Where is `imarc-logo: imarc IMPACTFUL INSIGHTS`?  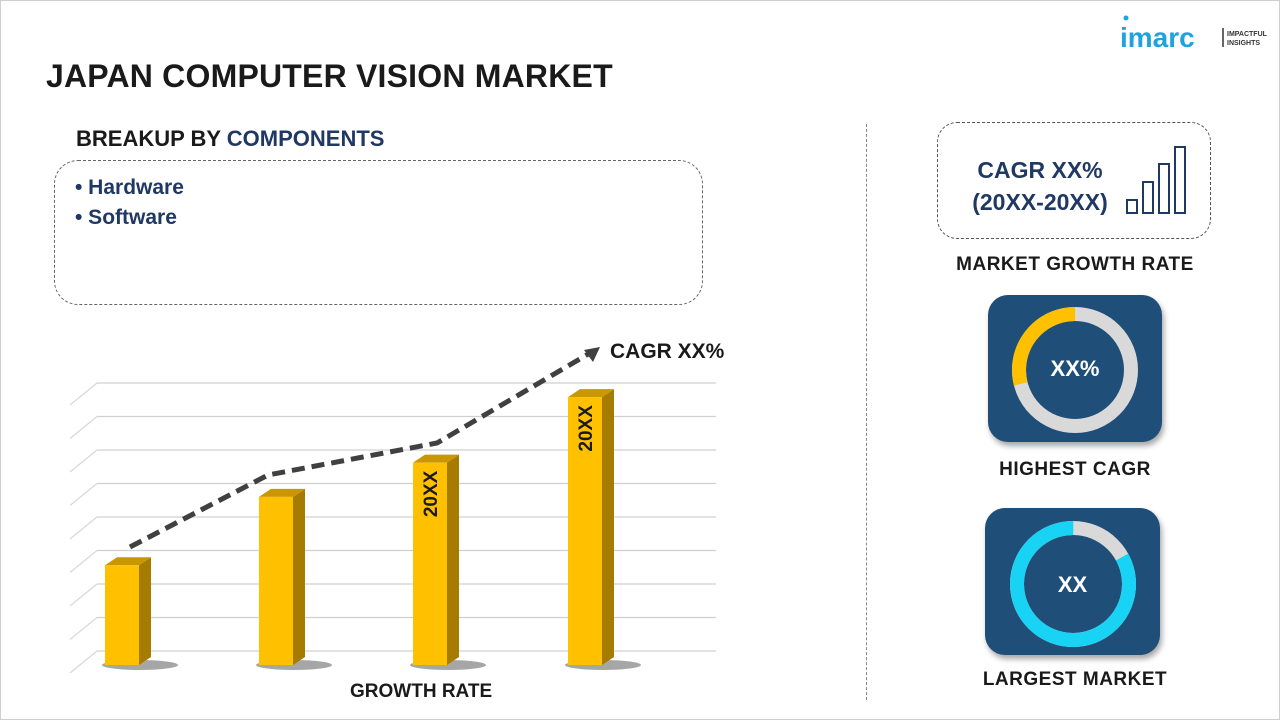
imarc-logo: imarc IMPACTFUL INSIGHTS is located at coordinates (1194, 34).